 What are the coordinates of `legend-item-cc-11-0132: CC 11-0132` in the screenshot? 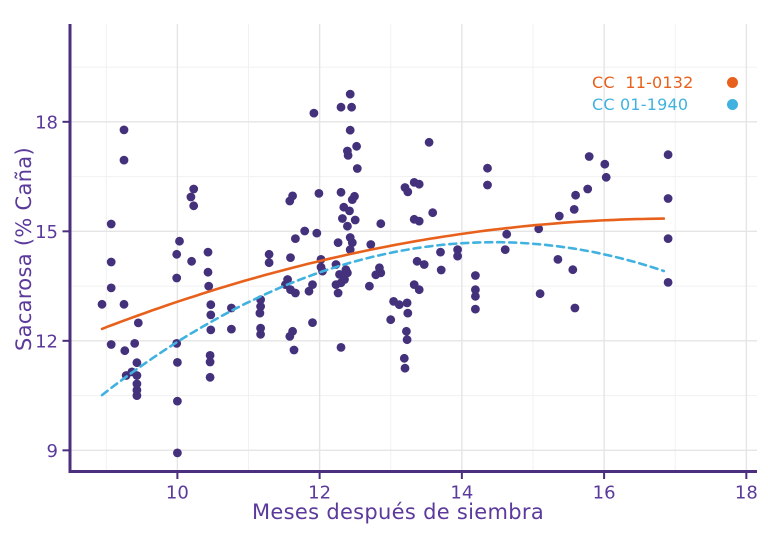 It's located at (665, 82).